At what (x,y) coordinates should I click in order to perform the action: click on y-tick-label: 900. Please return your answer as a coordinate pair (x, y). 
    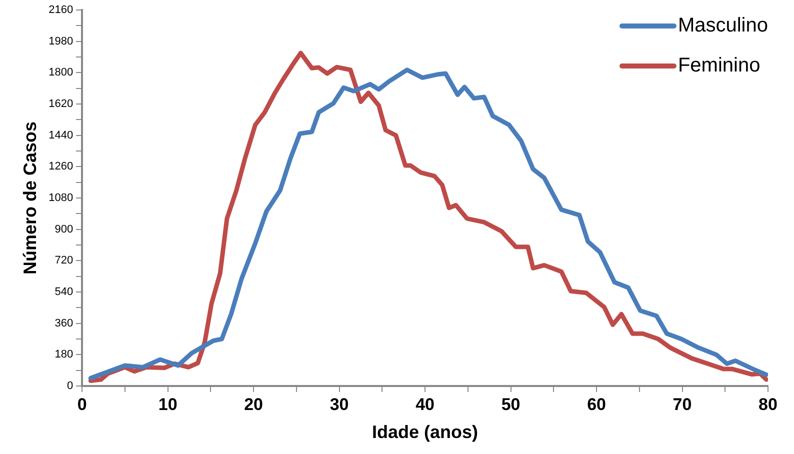
    Looking at the image, I should click on (64, 229).